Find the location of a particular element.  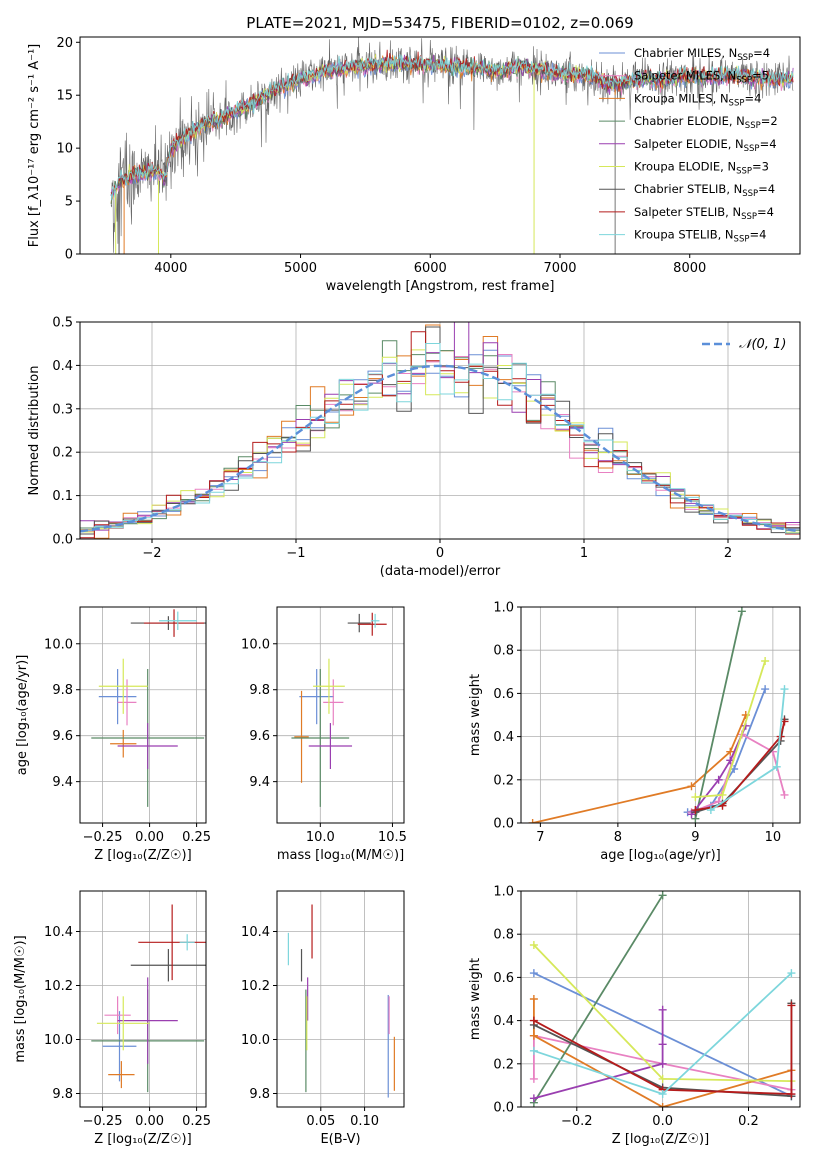

legend-entry: Salpeter MILES, NSSP=5 is located at coordinates (701, 77).